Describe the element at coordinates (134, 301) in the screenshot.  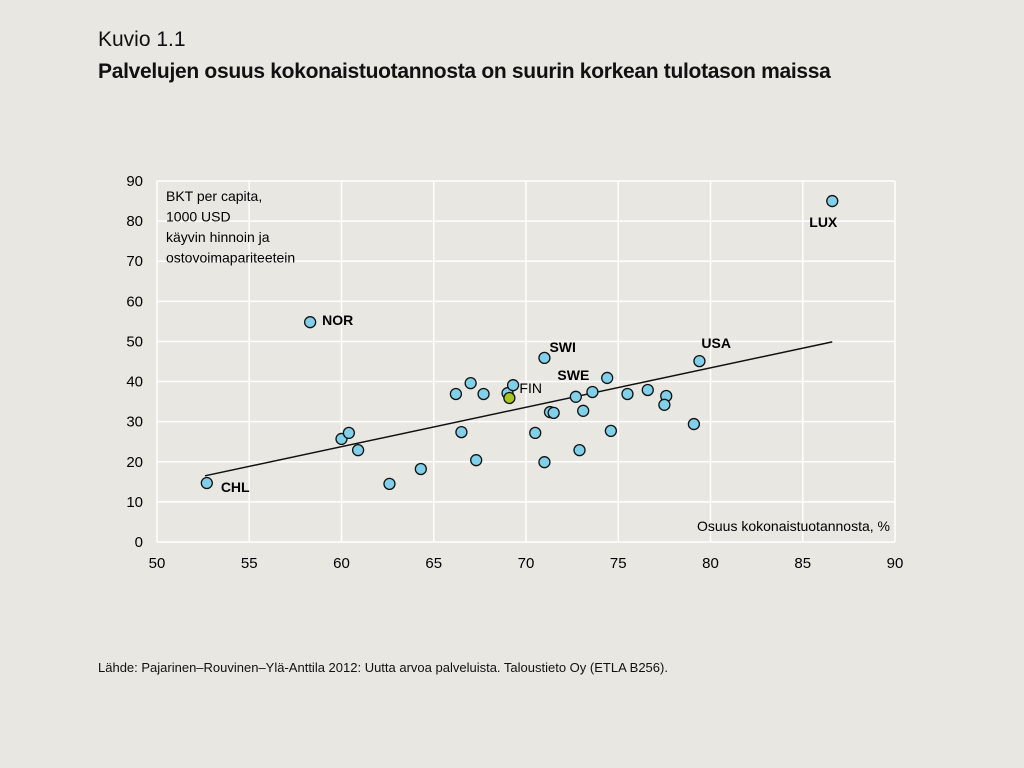
I see `y-tick-label: 60` at that location.